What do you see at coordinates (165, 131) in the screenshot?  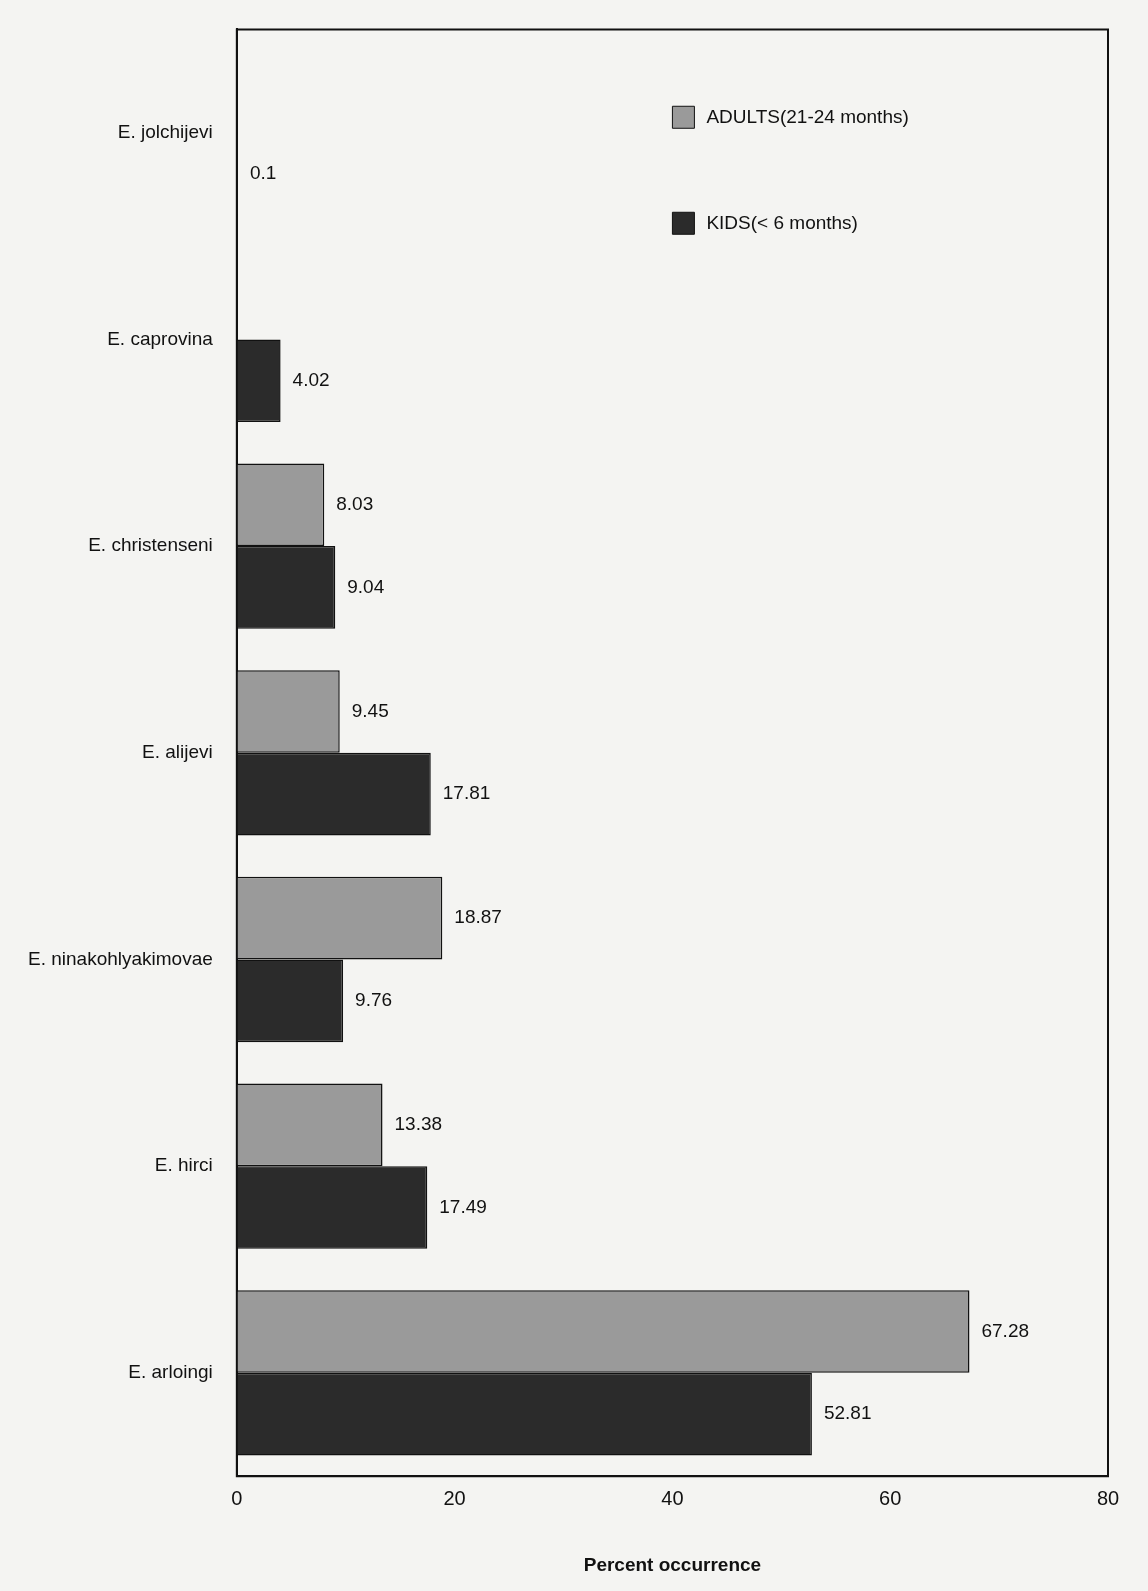 I see `y-tick-label: E. jolchijevi` at bounding box center [165, 131].